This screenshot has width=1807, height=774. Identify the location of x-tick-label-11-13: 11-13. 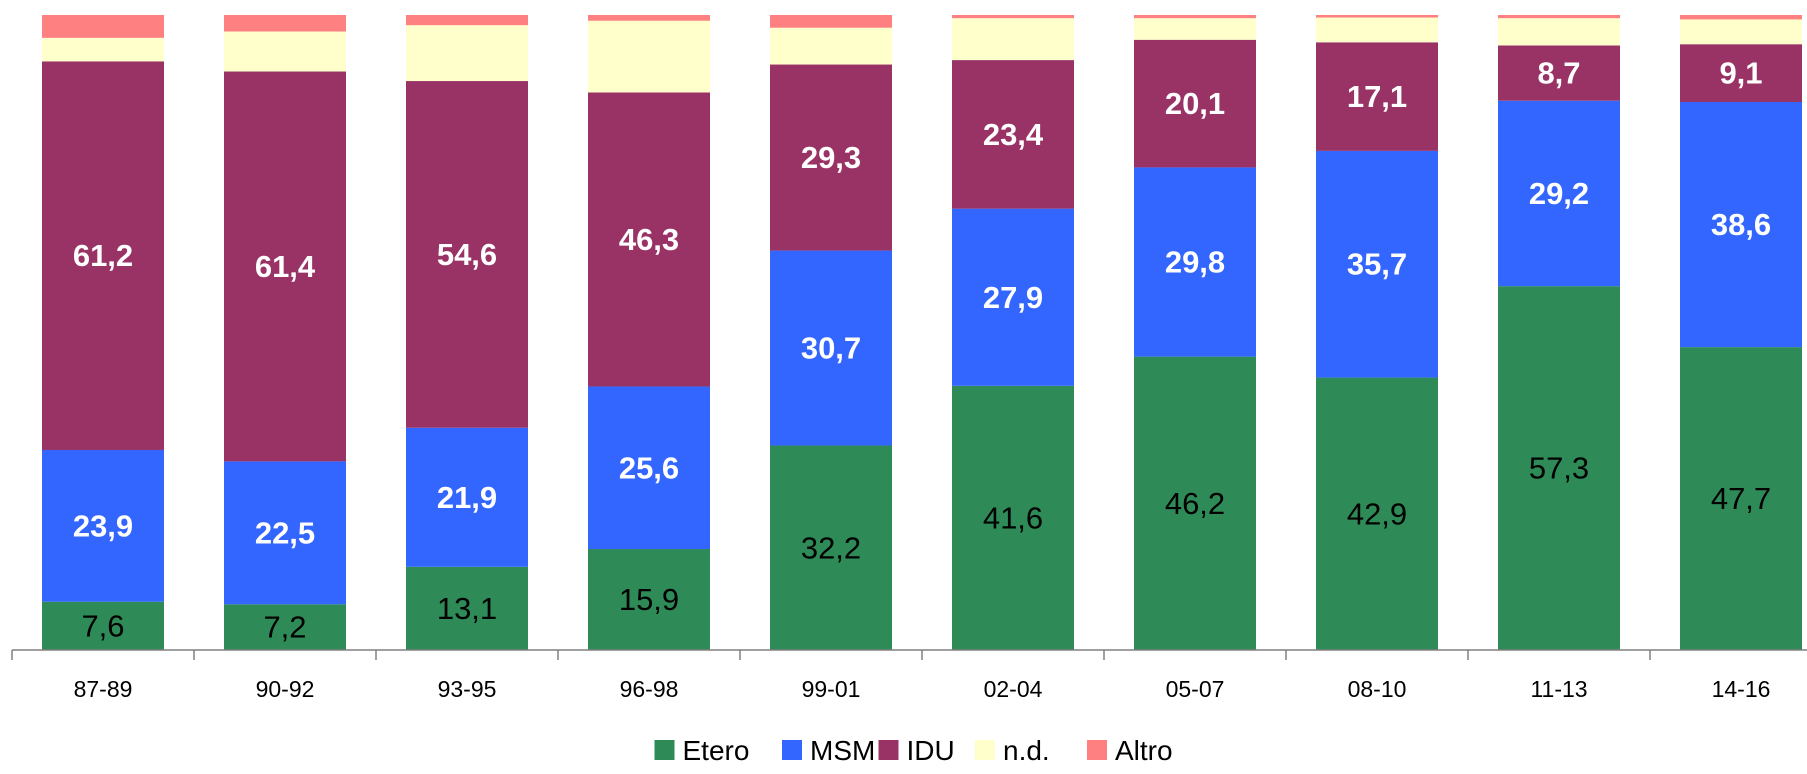
(1558, 689).